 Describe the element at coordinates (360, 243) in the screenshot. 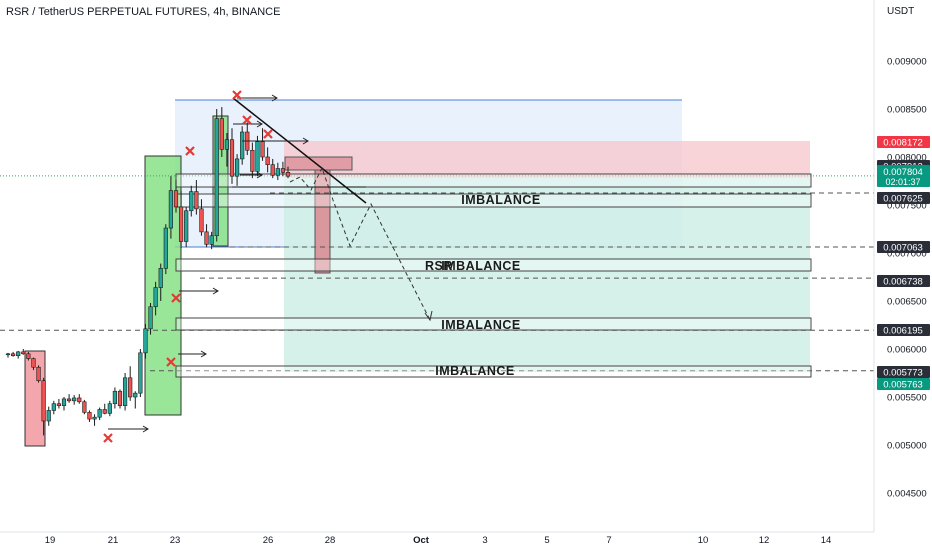

I see `projected-path` at that location.